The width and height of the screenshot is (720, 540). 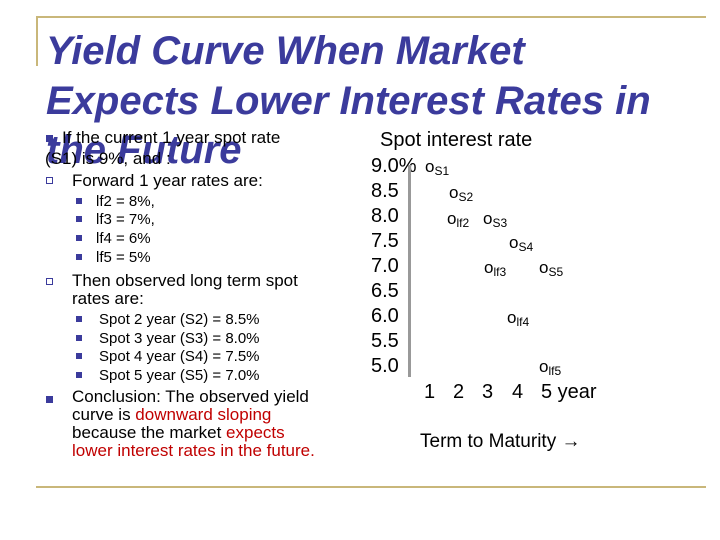 I want to click on forward-point-lf5: olf5, so click(x=550, y=367).